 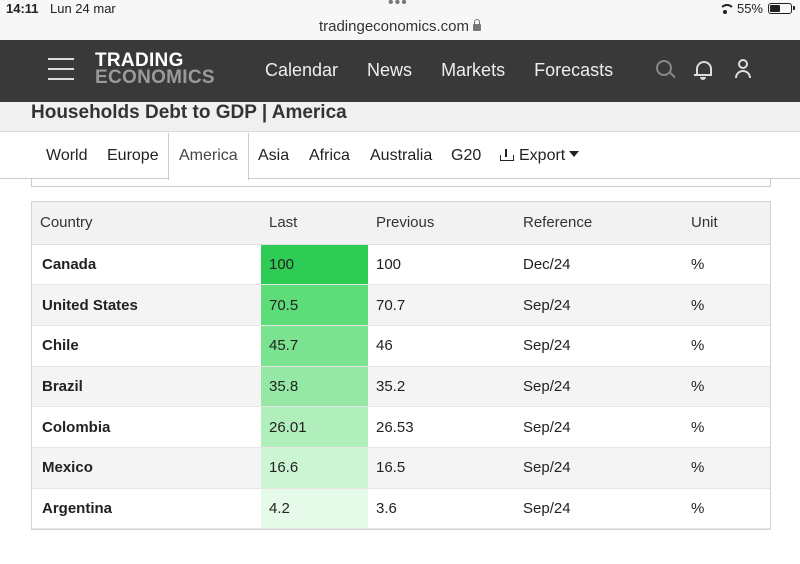 What do you see at coordinates (146, 387) in the screenshot?
I see `country-cell: Brazil` at bounding box center [146, 387].